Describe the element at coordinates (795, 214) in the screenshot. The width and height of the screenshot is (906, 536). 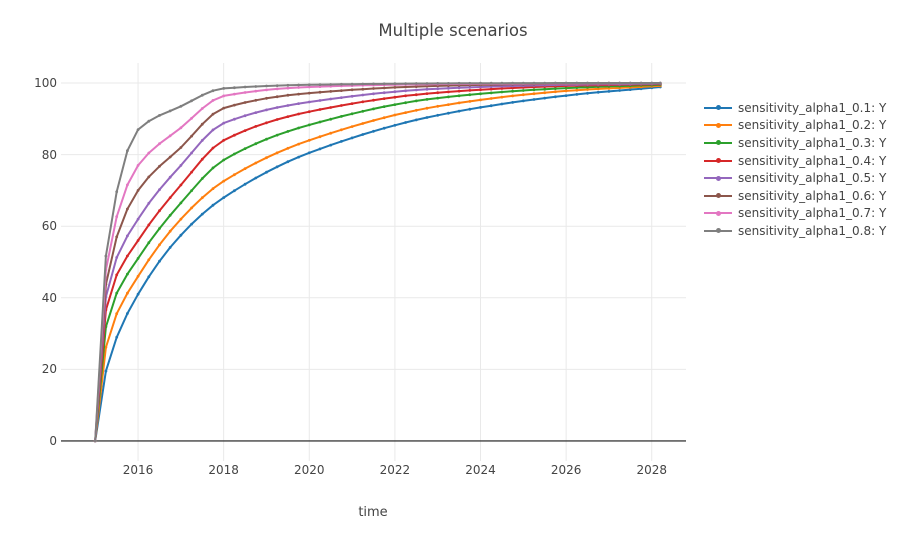
I see `legend-item: sensitivity_alpha1_0.7: Y` at that location.